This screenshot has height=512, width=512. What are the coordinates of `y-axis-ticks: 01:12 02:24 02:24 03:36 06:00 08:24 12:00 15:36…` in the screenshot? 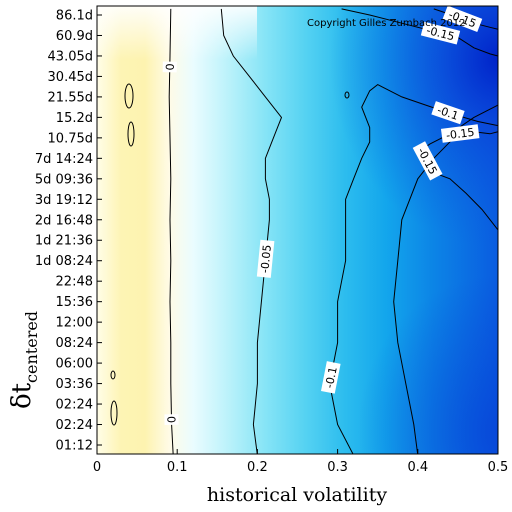 It's located at (68, 231).